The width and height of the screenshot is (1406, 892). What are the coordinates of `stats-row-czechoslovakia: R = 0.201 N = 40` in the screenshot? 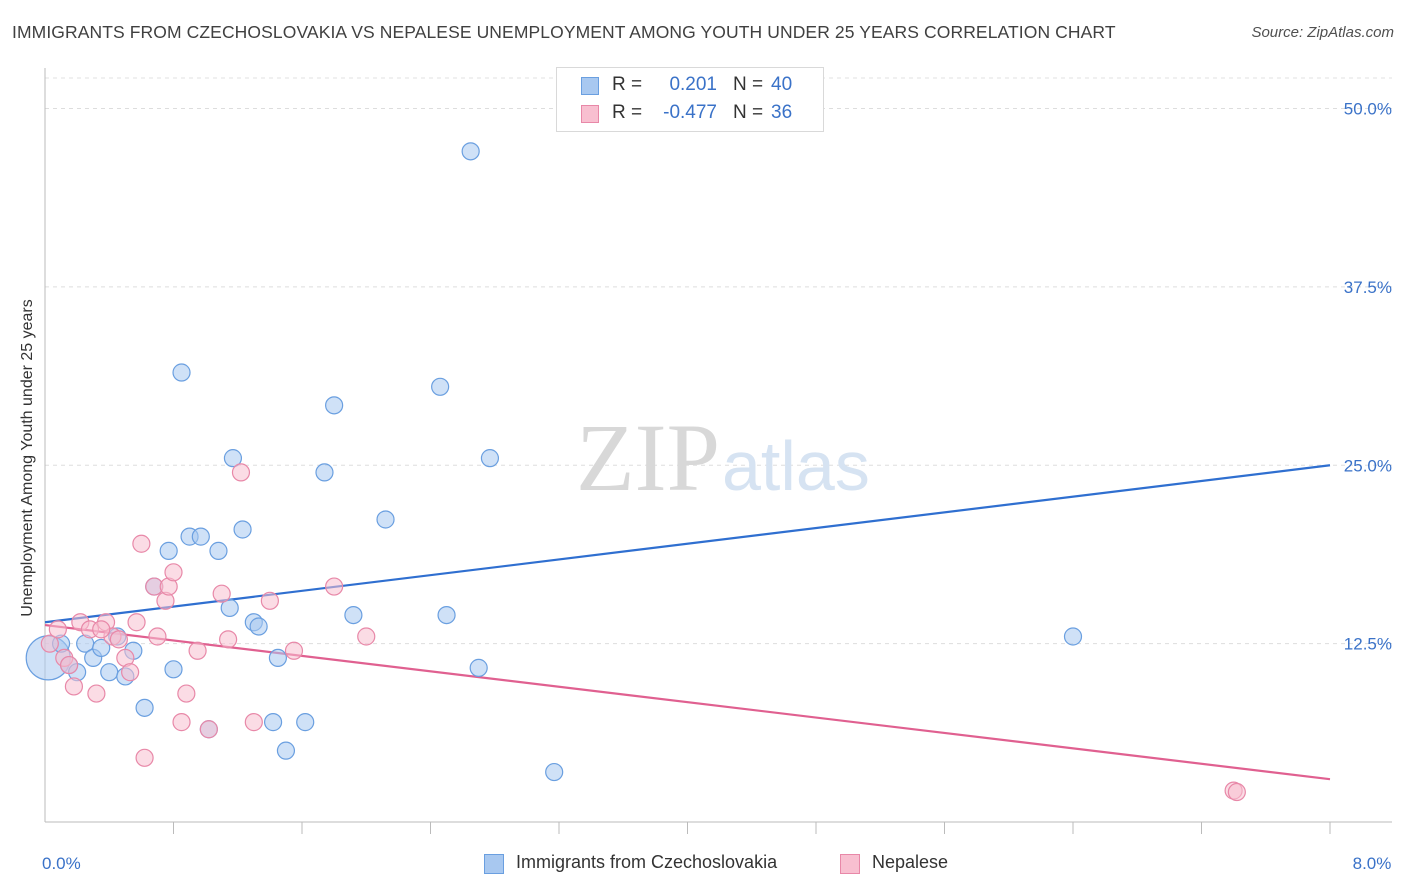 It's located at (690, 87).